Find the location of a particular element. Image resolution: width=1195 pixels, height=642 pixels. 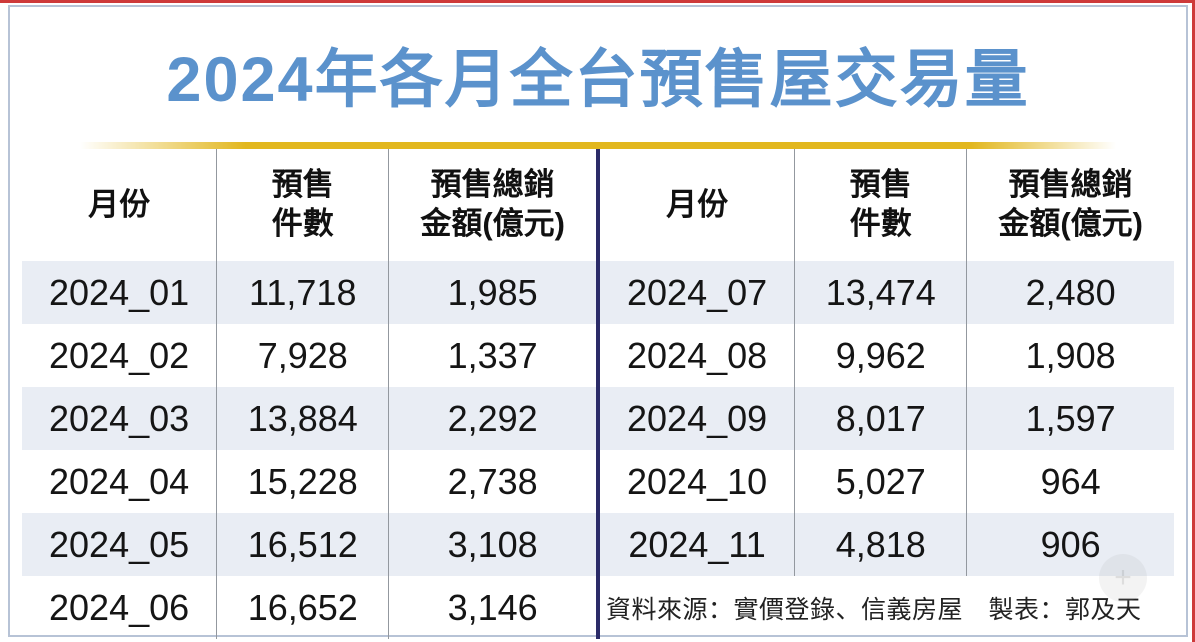

month-cell: 2024_09 is located at coordinates (698, 418).